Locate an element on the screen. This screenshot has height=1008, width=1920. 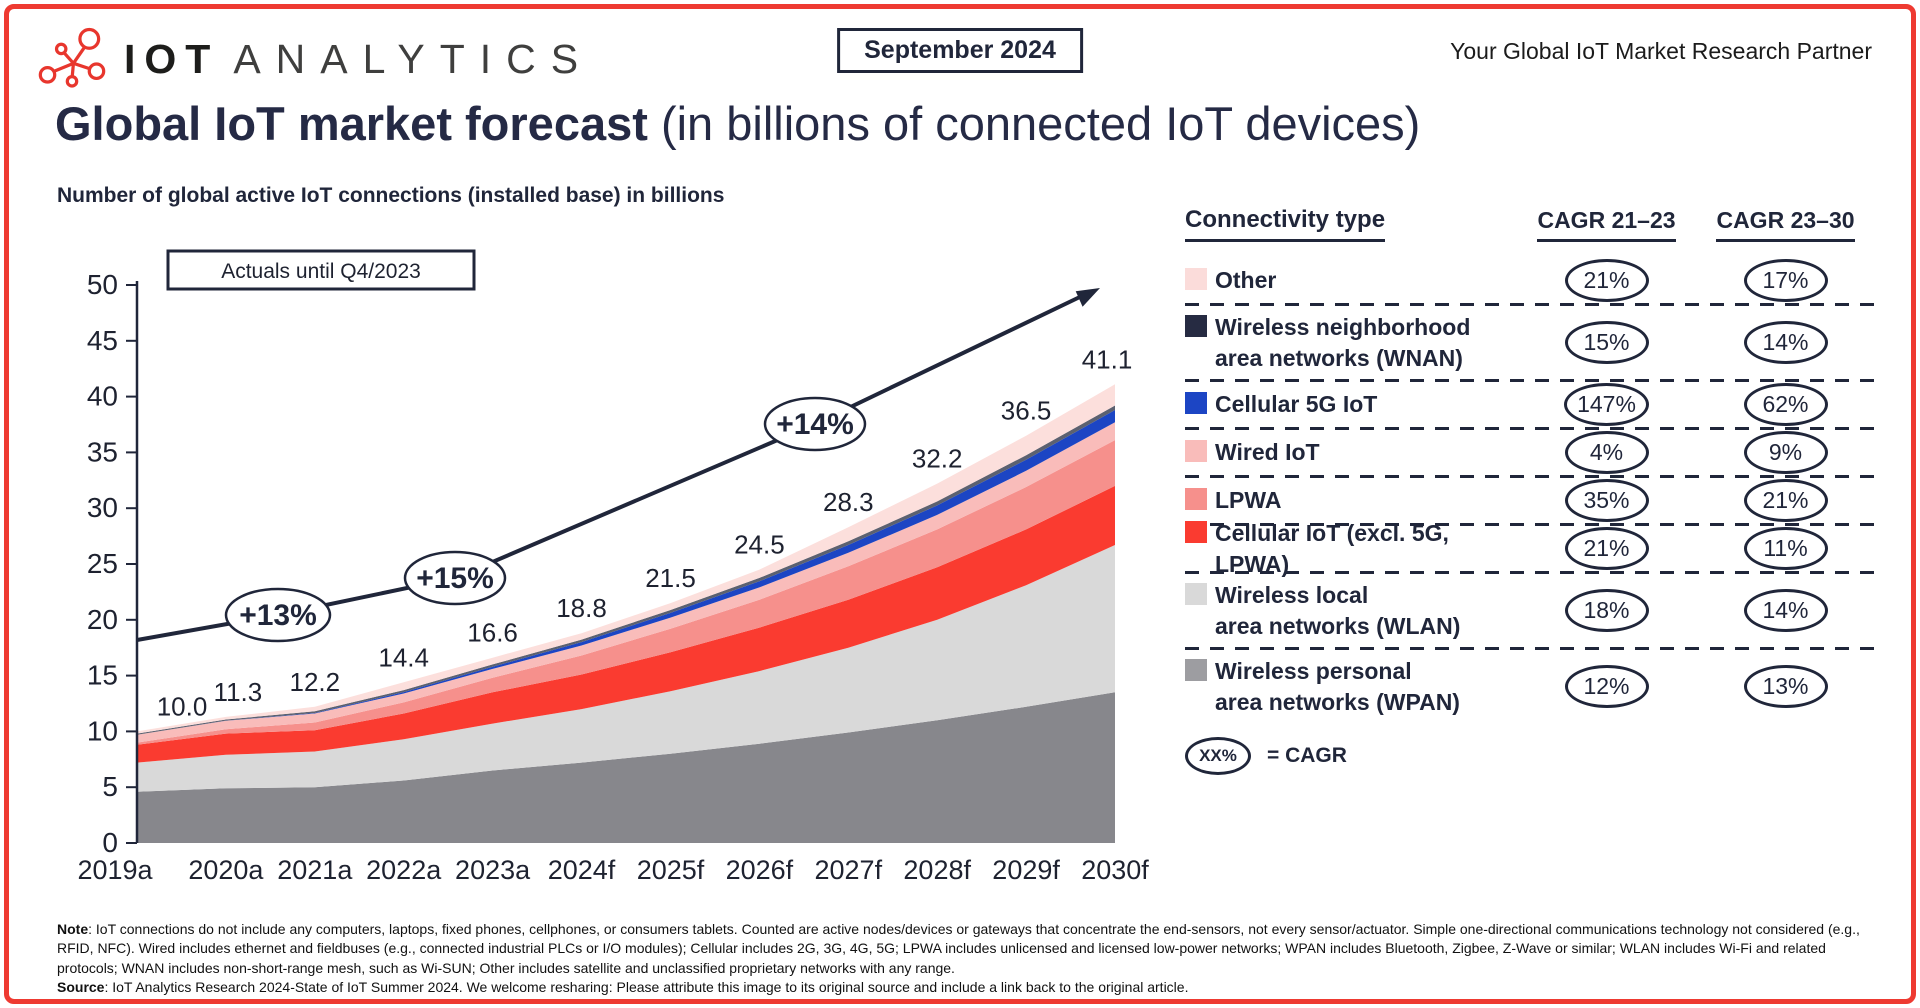
legend-header: Connectivity type CAGR 21–23 CAGR 23–30 is located at coordinates (1530, 224).